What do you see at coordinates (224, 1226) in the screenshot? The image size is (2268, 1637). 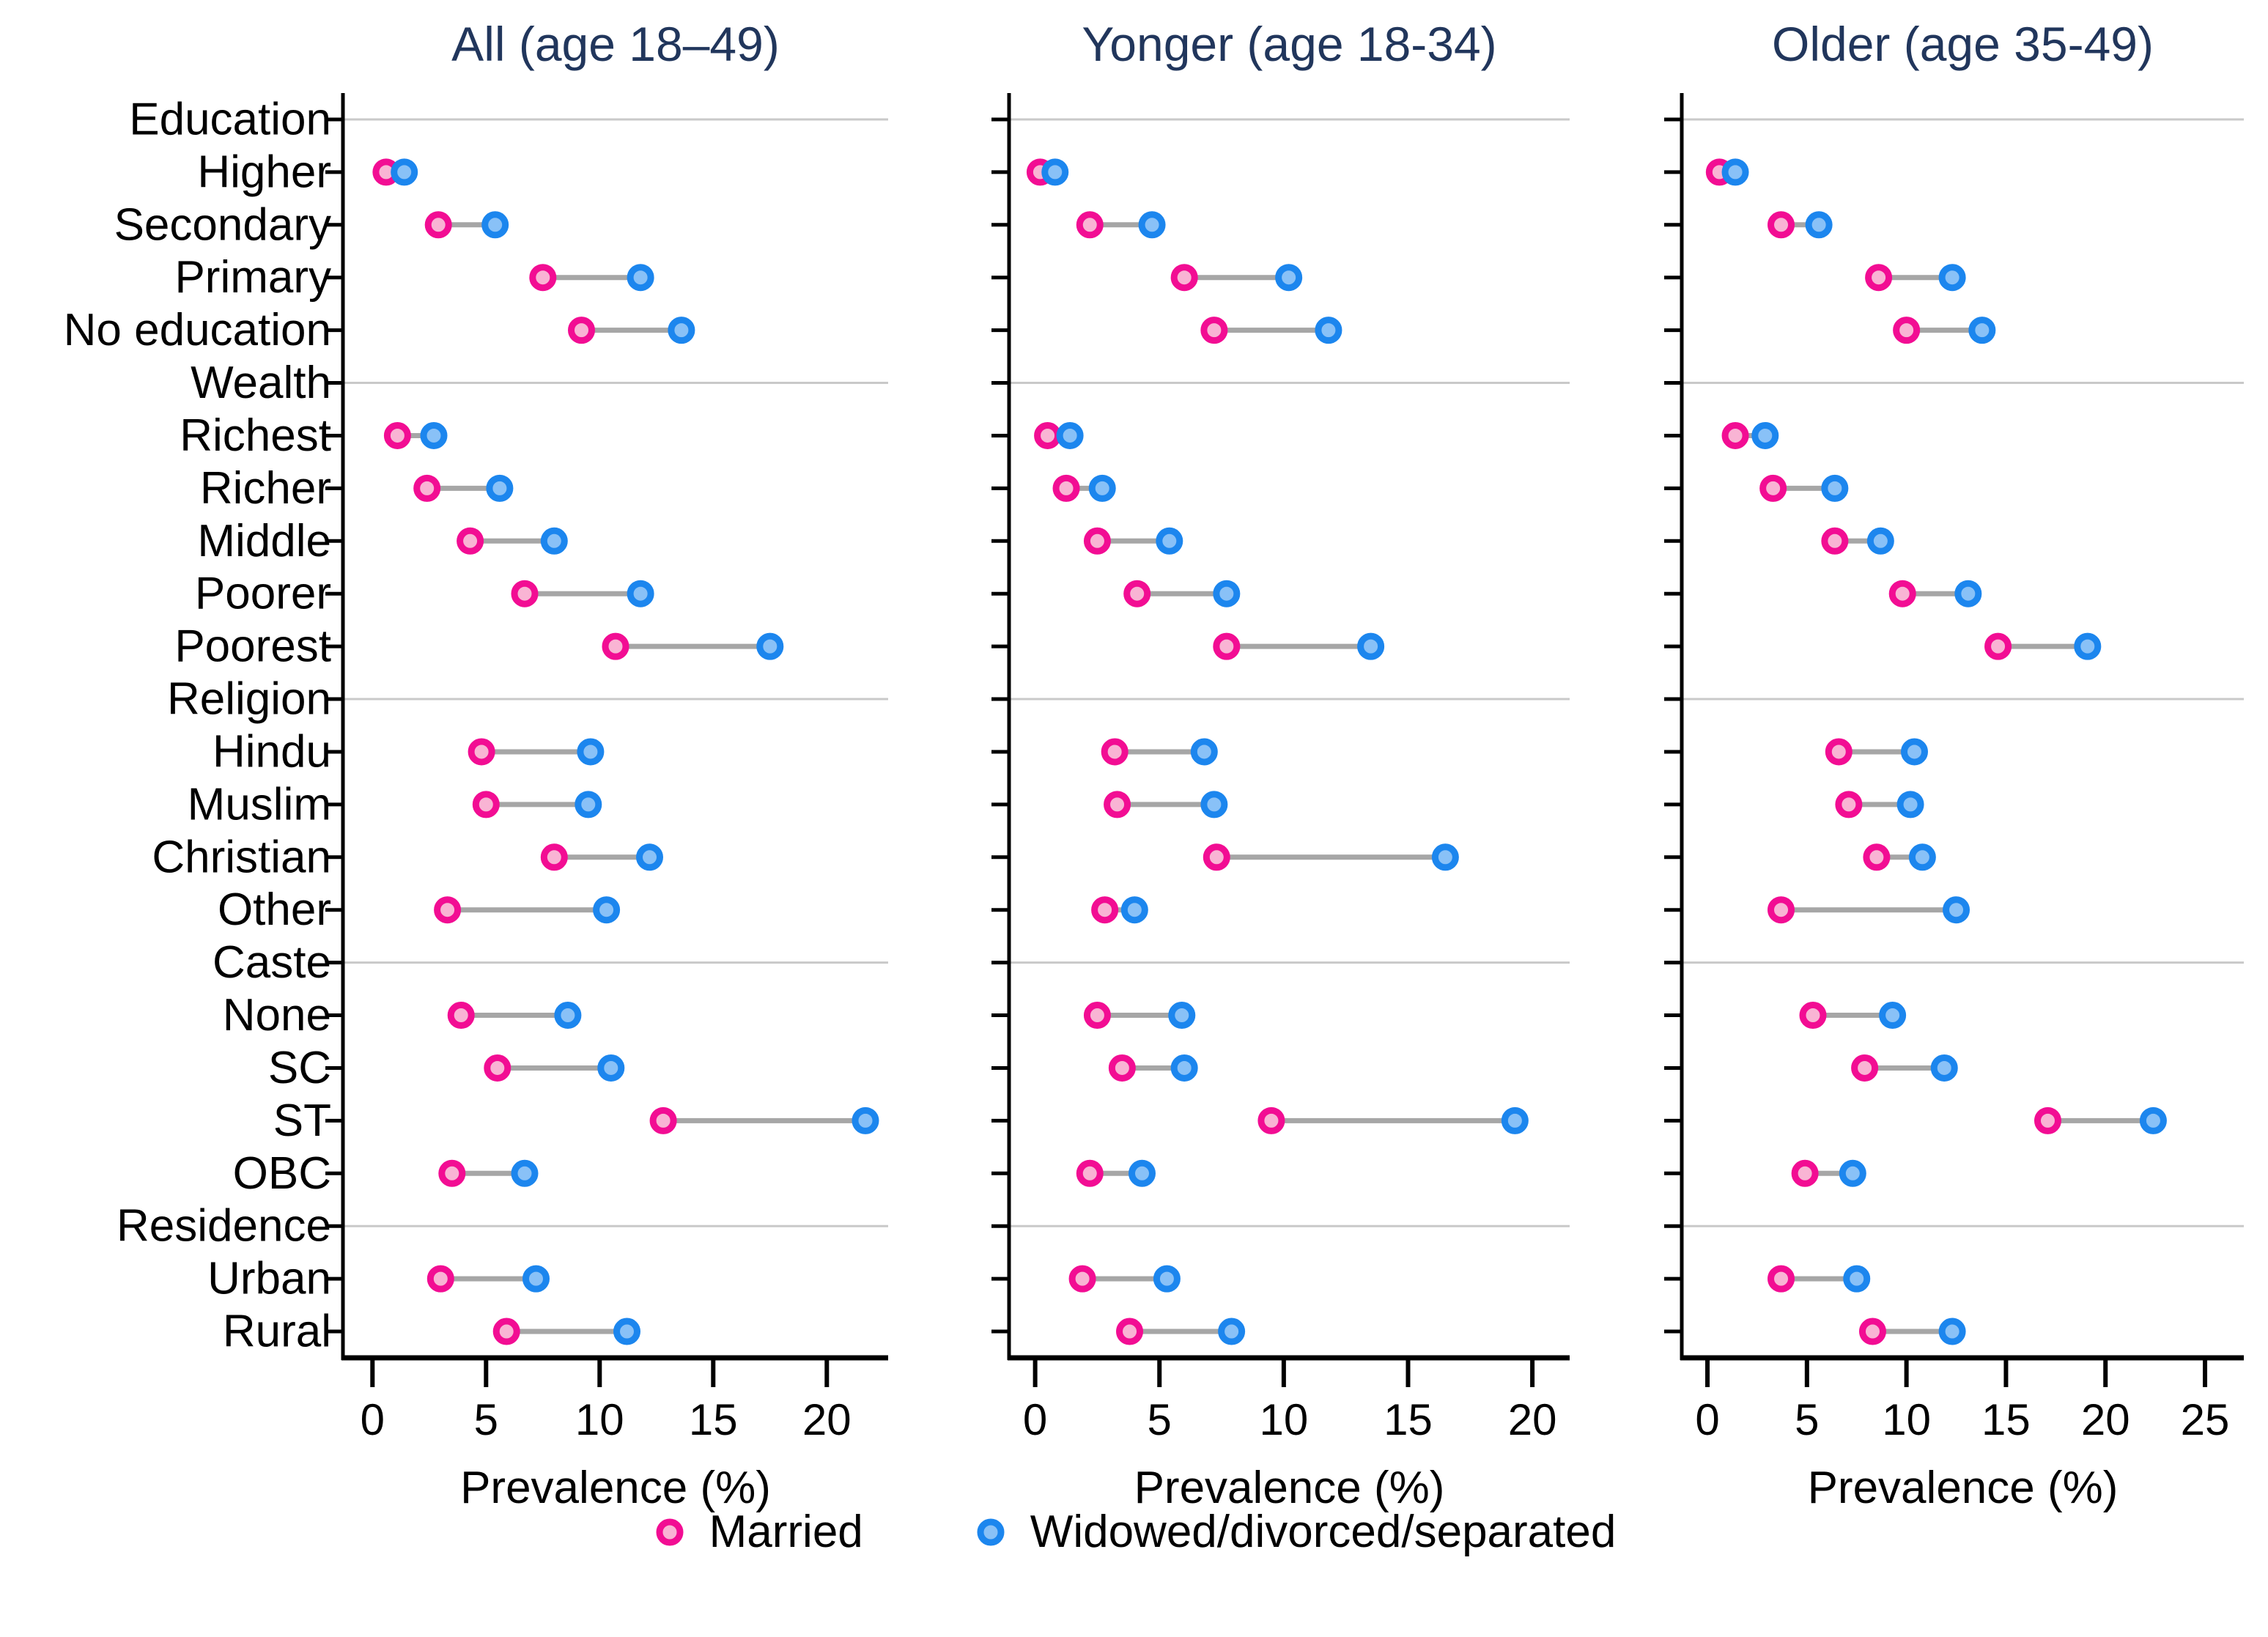 I see `group-header-label: Residence` at bounding box center [224, 1226].